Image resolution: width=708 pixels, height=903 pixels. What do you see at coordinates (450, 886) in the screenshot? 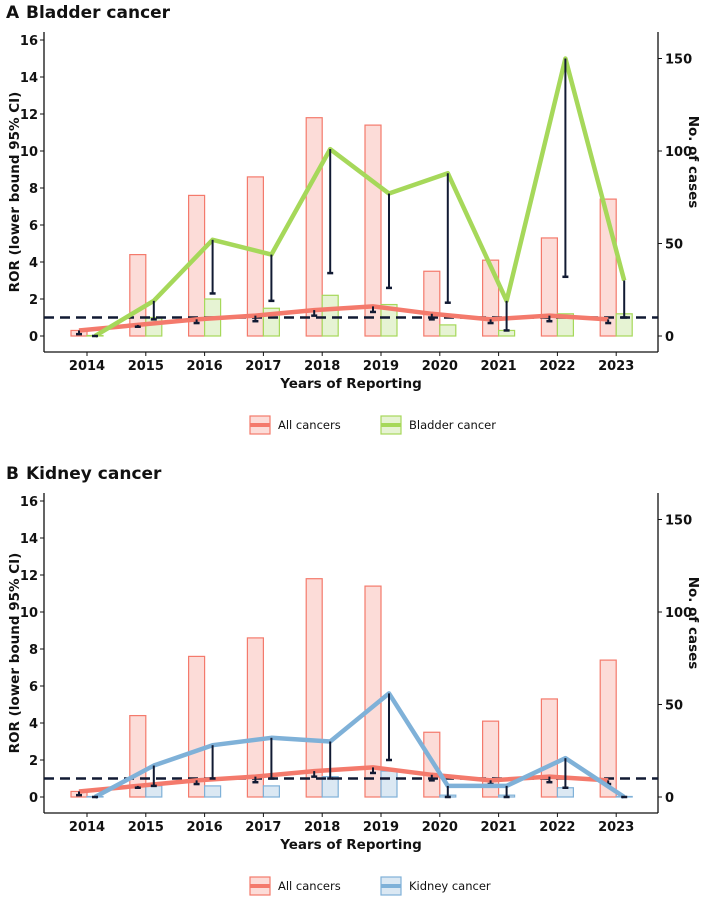
I see `legend-label: Kidney cancer` at bounding box center [450, 886].